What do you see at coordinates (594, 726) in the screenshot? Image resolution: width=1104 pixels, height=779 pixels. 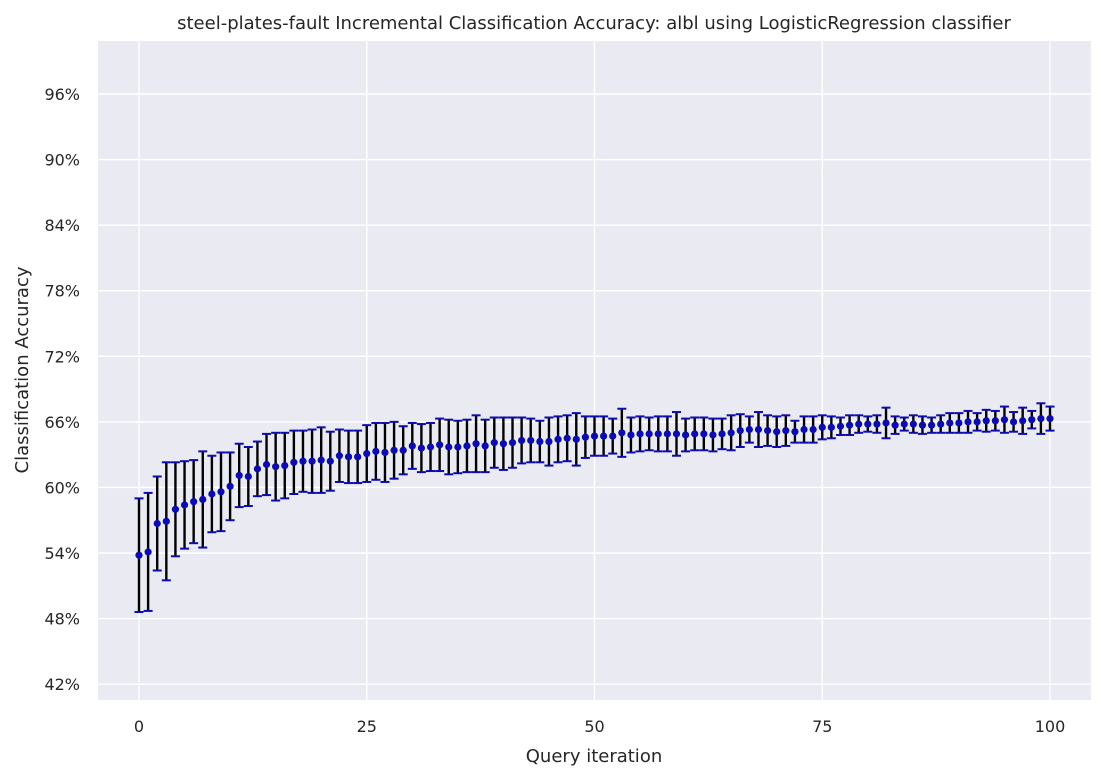 I see `x-tick-label: 50` at bounding box center [594, 726].